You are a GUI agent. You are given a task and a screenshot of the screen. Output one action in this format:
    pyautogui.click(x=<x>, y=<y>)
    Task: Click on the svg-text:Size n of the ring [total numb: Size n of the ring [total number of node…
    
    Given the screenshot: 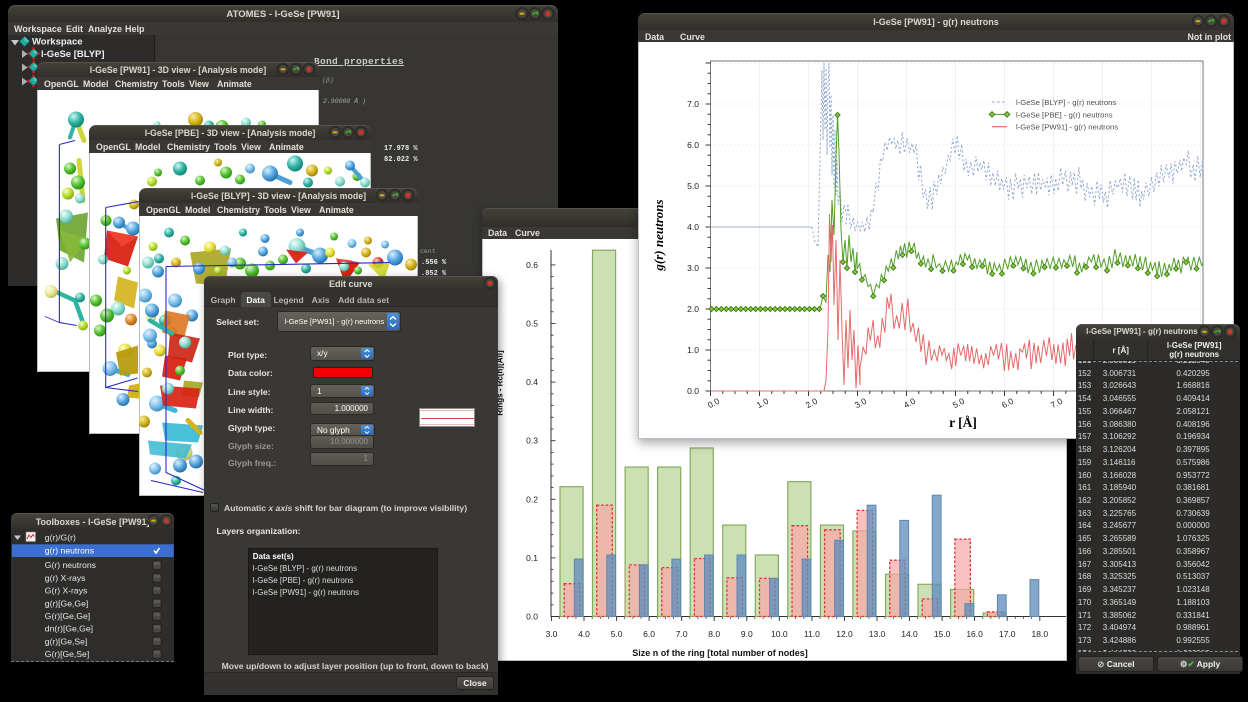 What is the action you would take?
    pyautogui.click(x=720, y=653)
    